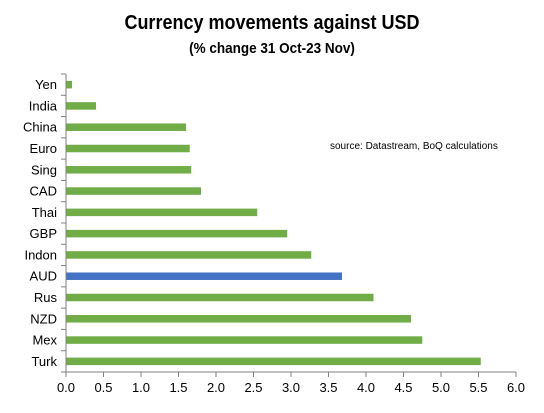 This screenshot has height=413, width=544. I want to click on category-label-china: China, so click(40, 127).